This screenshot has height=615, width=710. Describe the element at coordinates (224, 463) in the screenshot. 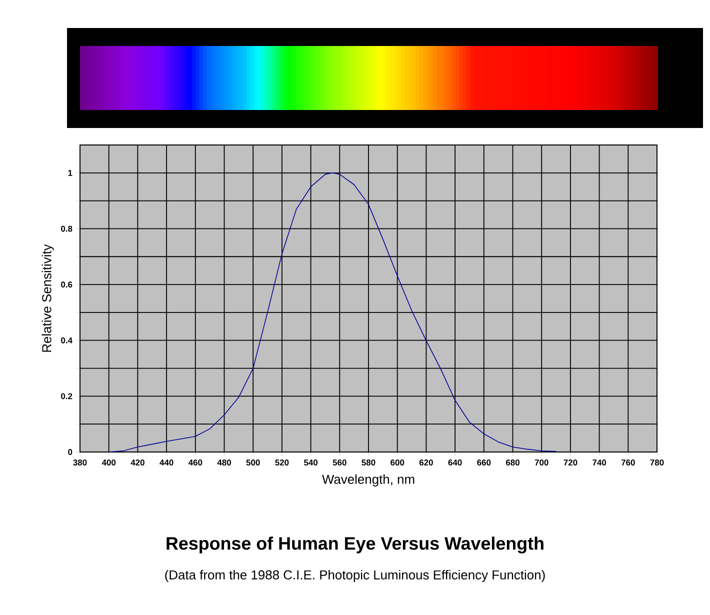

I see `x-tick-label: 480` at that location.